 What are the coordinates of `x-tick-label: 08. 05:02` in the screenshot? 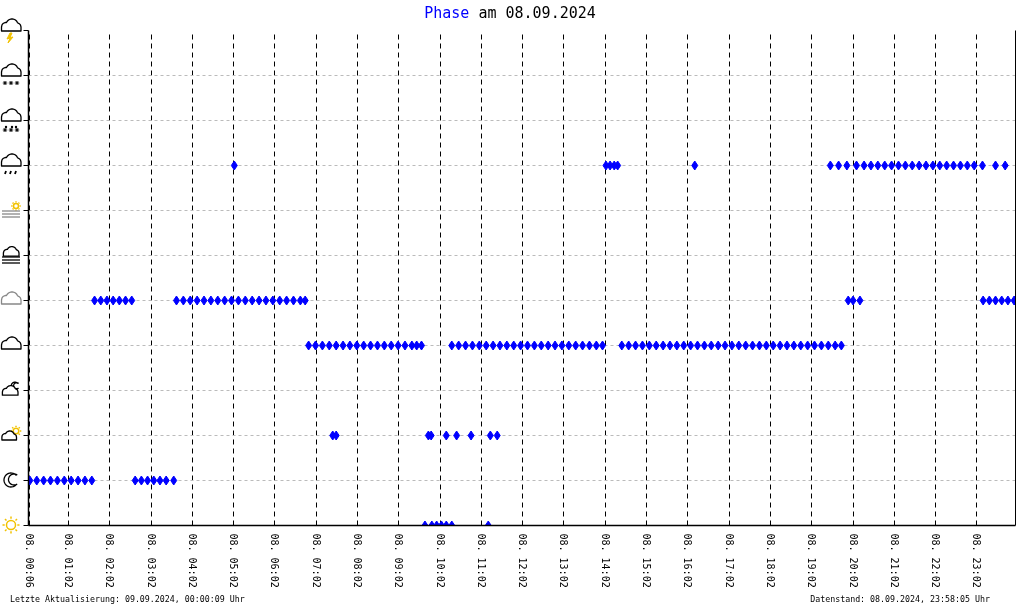 It's located at (234, 560).